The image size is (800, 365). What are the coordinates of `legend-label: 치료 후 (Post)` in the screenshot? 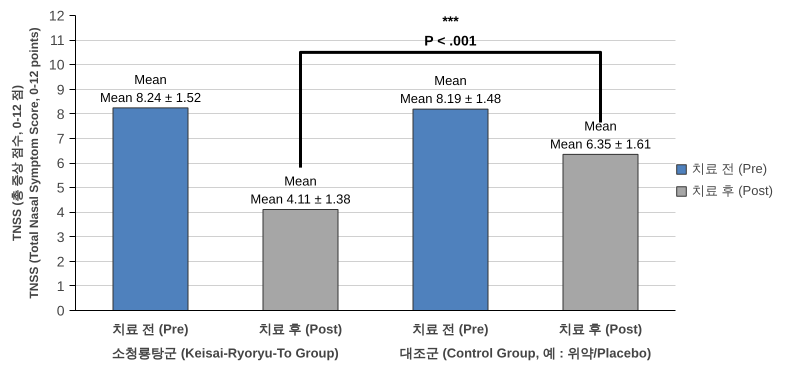 It's located at (733, 191).